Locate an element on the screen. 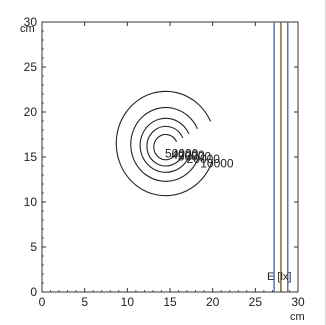 The image size is (326, 325). y-tick-label: 25 is located at coordinates (31, 67).